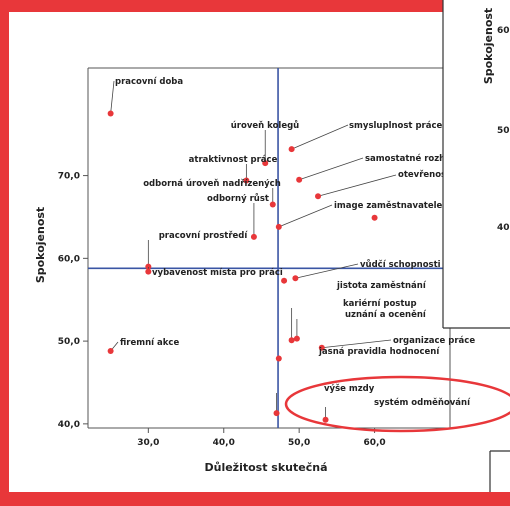  I want to click on x-tick-label: 60,0, so click(374, 443).